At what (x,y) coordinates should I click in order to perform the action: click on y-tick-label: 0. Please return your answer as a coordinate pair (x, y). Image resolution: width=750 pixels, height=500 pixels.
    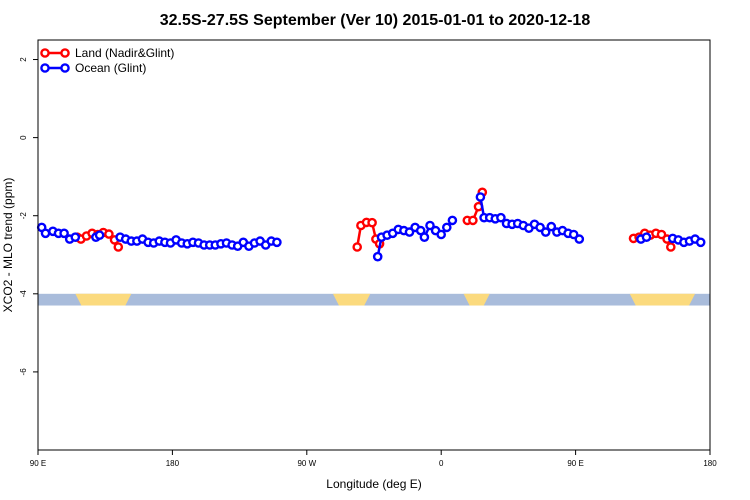
    Looking at the image, I should click on (23, 137).